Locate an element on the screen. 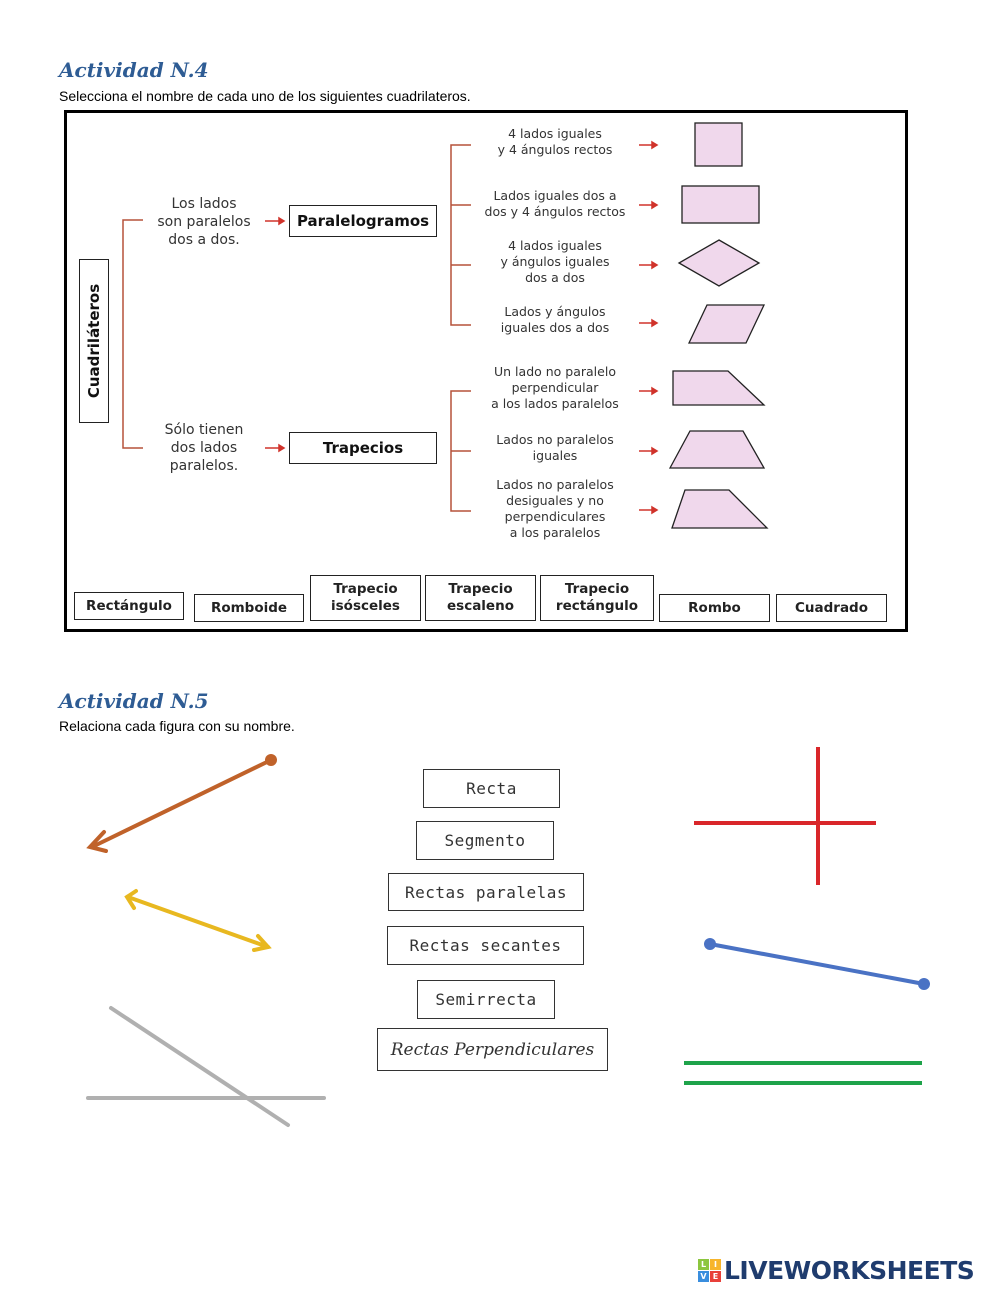 Image resolution: width=1000 pixels, height=1291 pixels. text-line: dos lados is located at coordinates (204, 448).